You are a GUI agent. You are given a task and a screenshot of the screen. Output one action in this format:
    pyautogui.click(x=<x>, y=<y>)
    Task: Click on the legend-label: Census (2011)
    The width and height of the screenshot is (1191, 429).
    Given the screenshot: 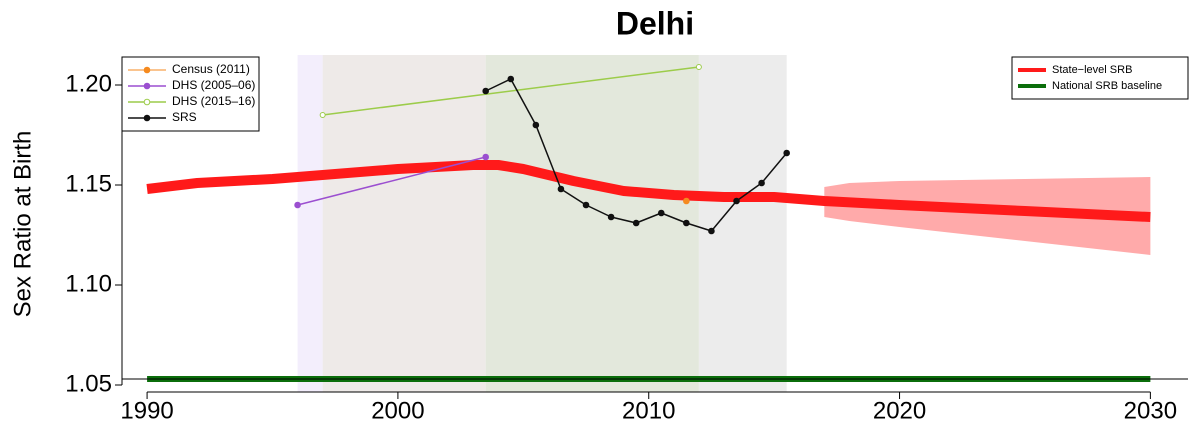 What is the action you would take?
    pyautogui.click(x=211, y=69)
    